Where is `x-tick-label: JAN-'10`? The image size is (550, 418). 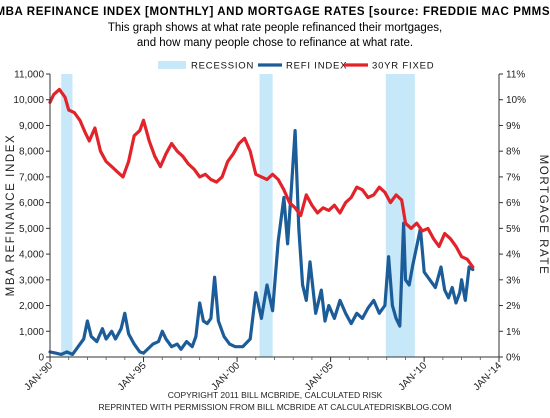 x-tick-label: JAN-'10 is located at coordinates (413, 376).